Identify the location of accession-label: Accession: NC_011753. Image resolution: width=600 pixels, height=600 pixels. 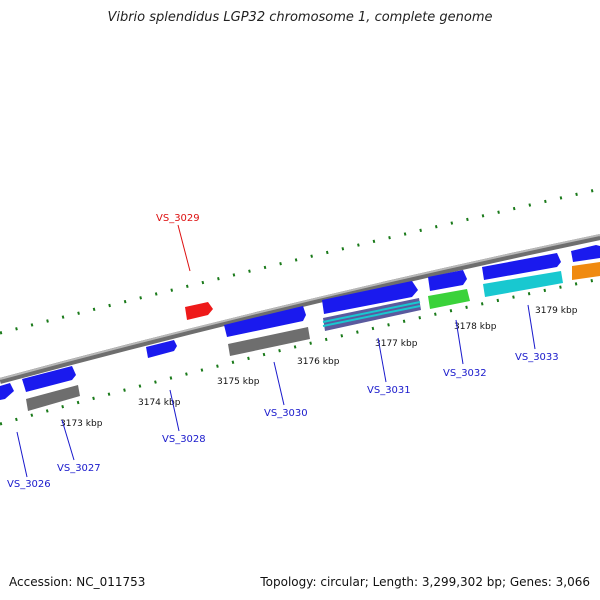
(77, 582).